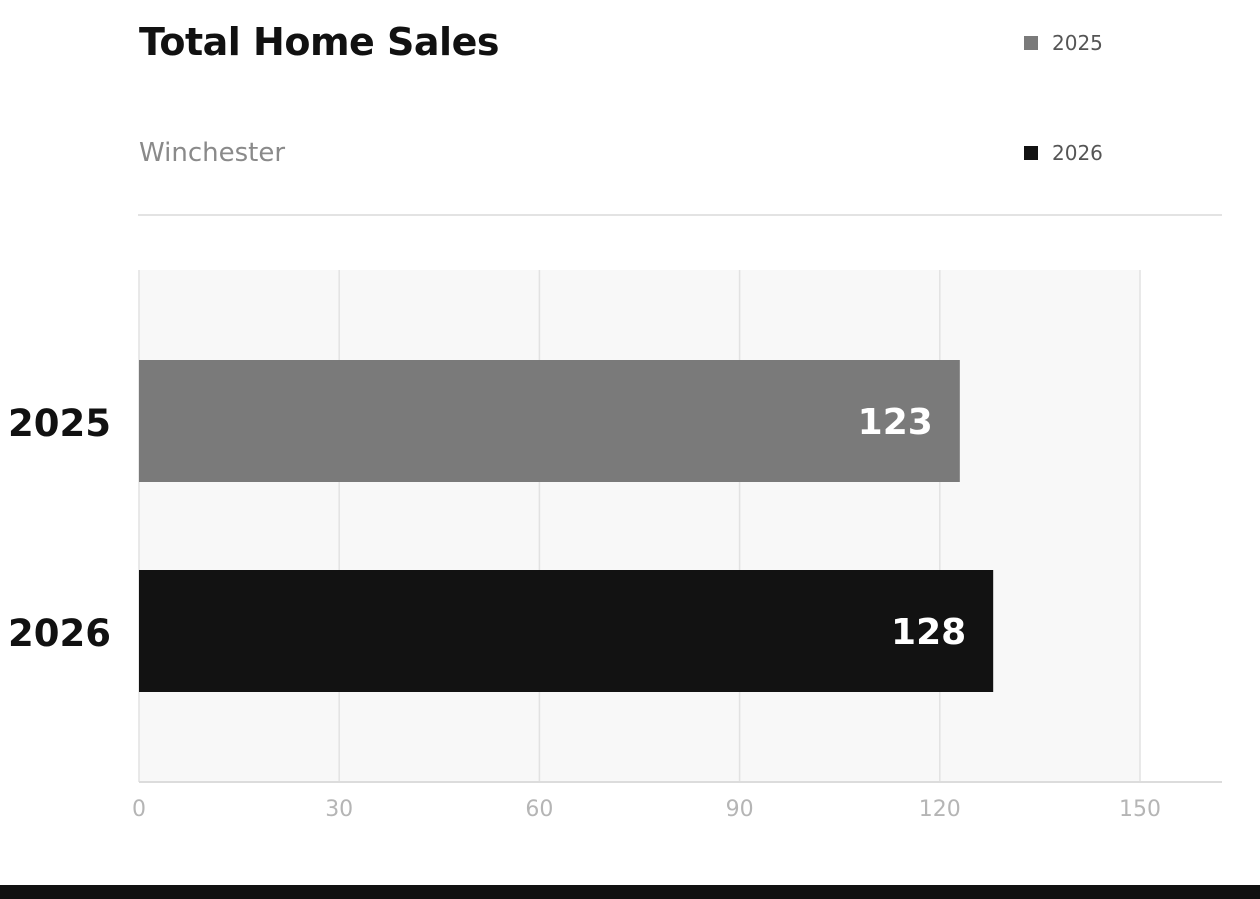  I want to click on x-tick-label: 90, so click(740, 809).